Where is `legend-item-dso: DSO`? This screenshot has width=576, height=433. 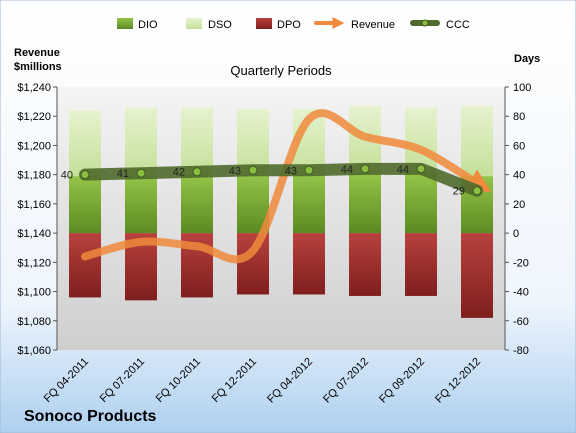
legend-item-dso: DSO is located at coordinates (209, 24).